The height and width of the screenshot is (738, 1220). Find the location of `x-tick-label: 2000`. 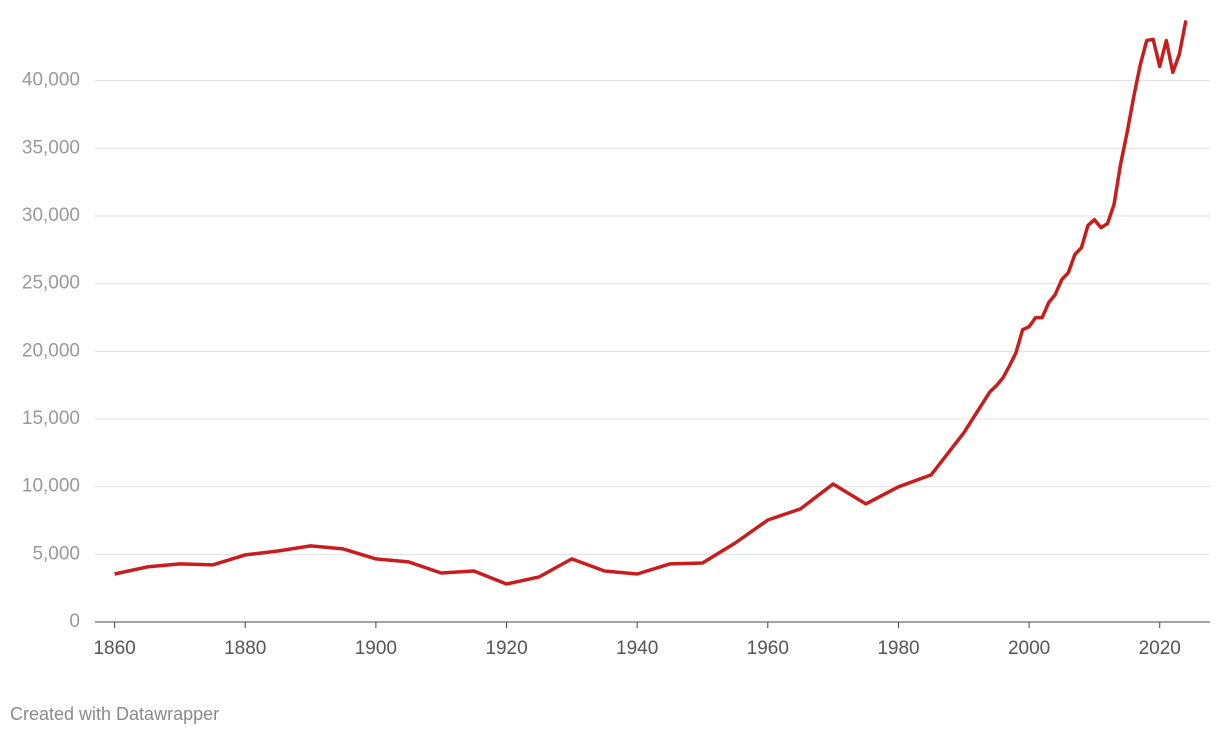

x-tick-label: 2000 is located at coordinates (1029, 648).